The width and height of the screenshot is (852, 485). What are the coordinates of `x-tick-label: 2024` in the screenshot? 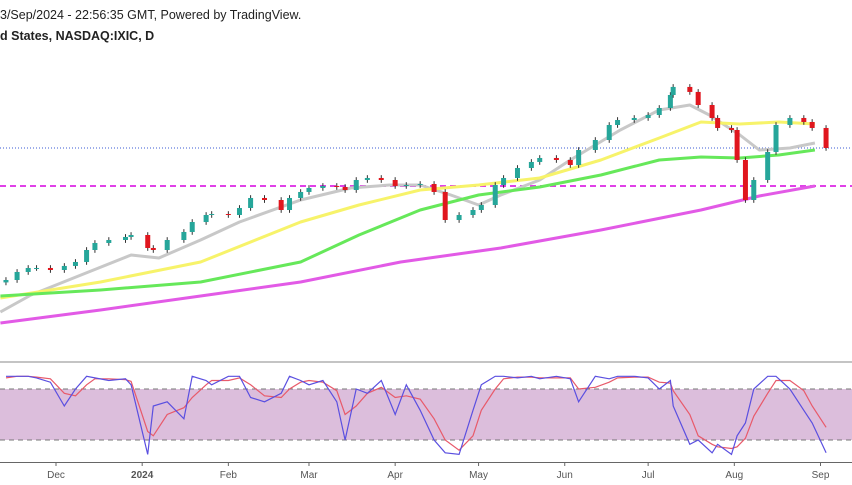 It's located at (142, 475).